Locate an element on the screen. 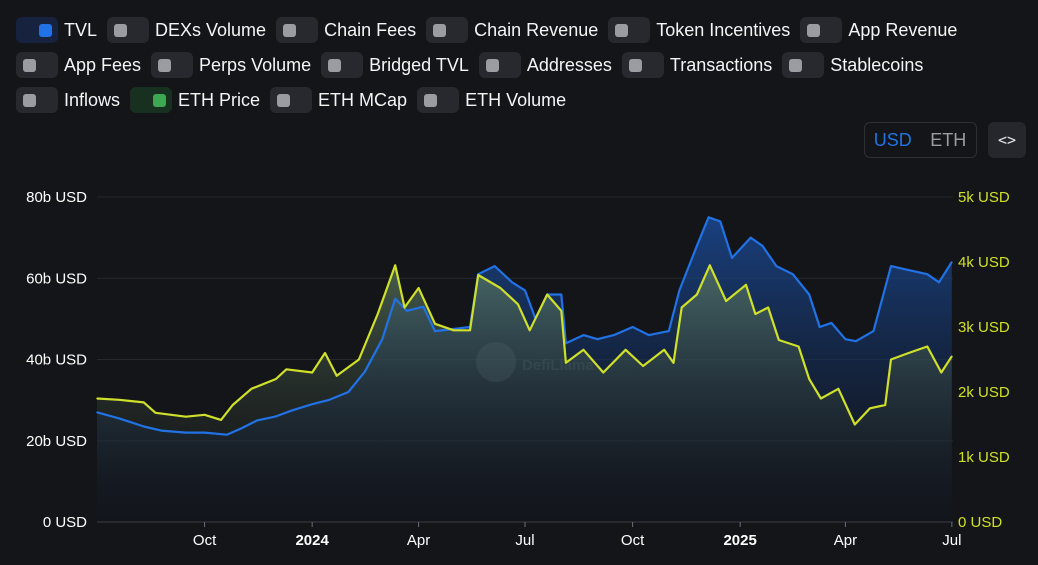 This screenshot has width=1038, height=565. currency-option-eth: ETH is located at coordinates (948, 139).